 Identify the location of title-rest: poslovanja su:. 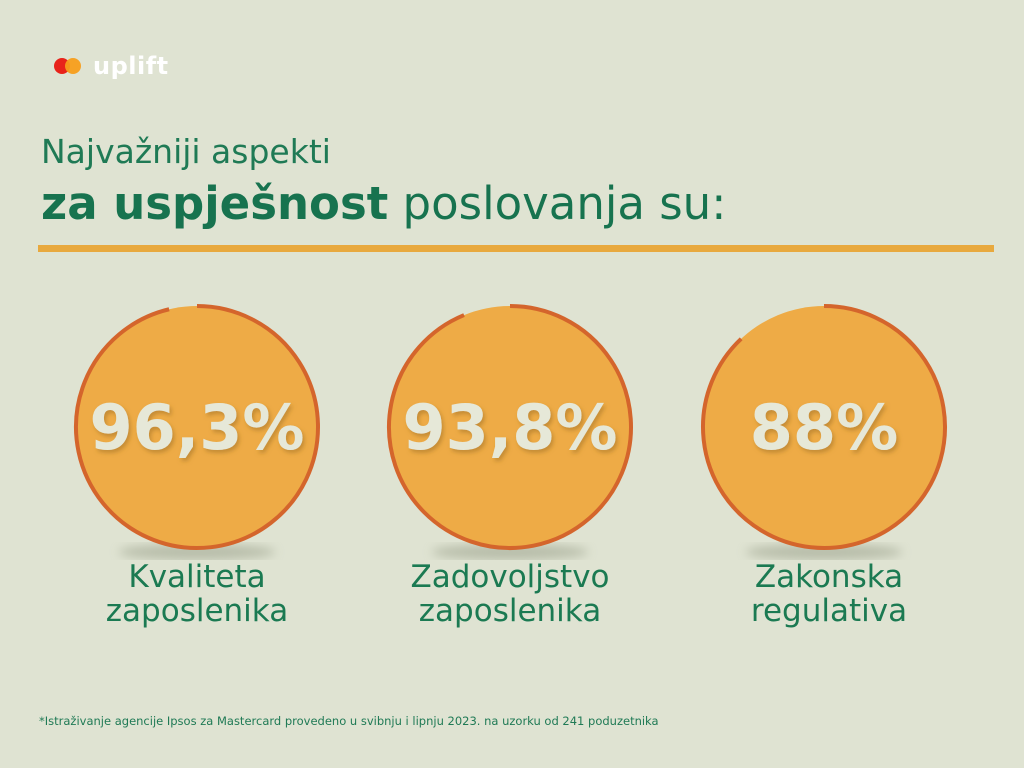
(557, 203).